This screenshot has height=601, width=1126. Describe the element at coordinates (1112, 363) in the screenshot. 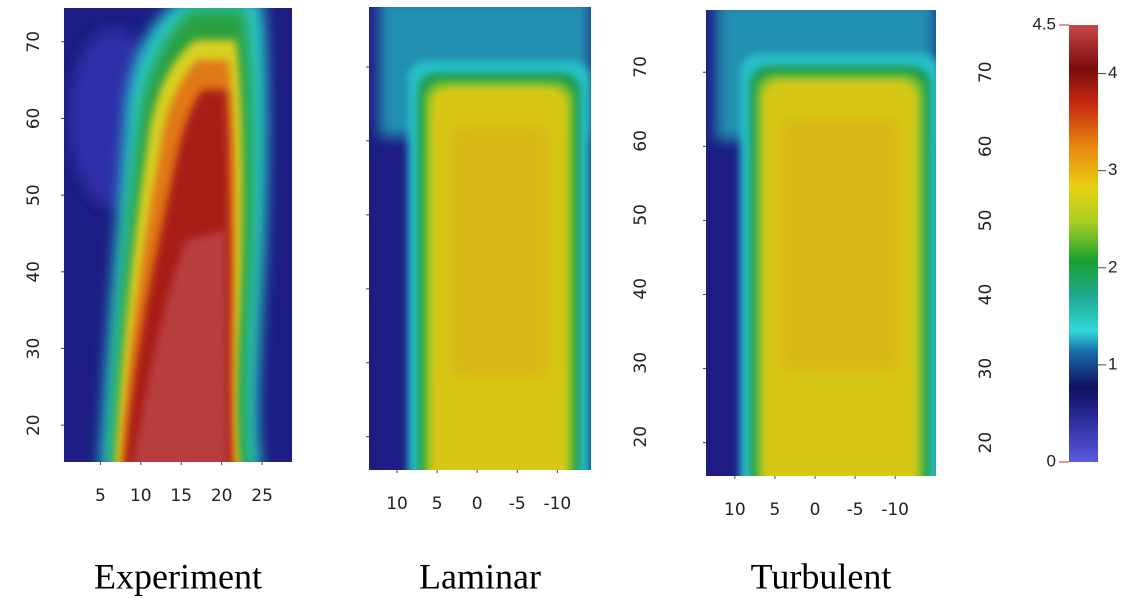

I see `y-tick-label: 1` at that location.